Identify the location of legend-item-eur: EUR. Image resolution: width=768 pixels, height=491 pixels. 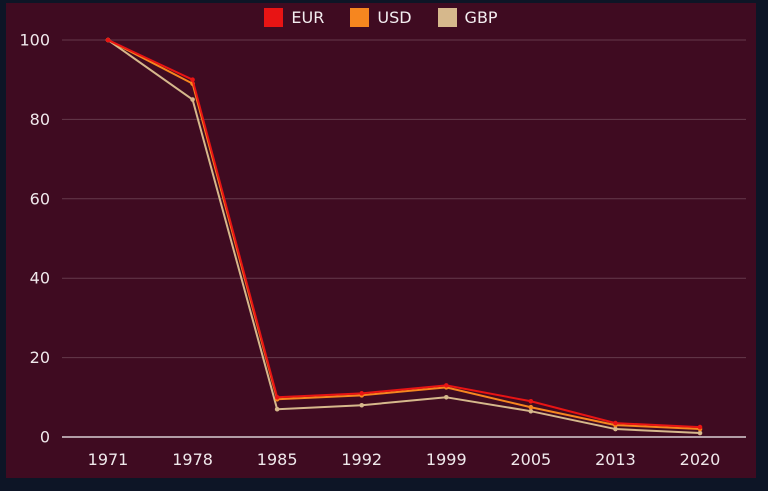
(294, 17).